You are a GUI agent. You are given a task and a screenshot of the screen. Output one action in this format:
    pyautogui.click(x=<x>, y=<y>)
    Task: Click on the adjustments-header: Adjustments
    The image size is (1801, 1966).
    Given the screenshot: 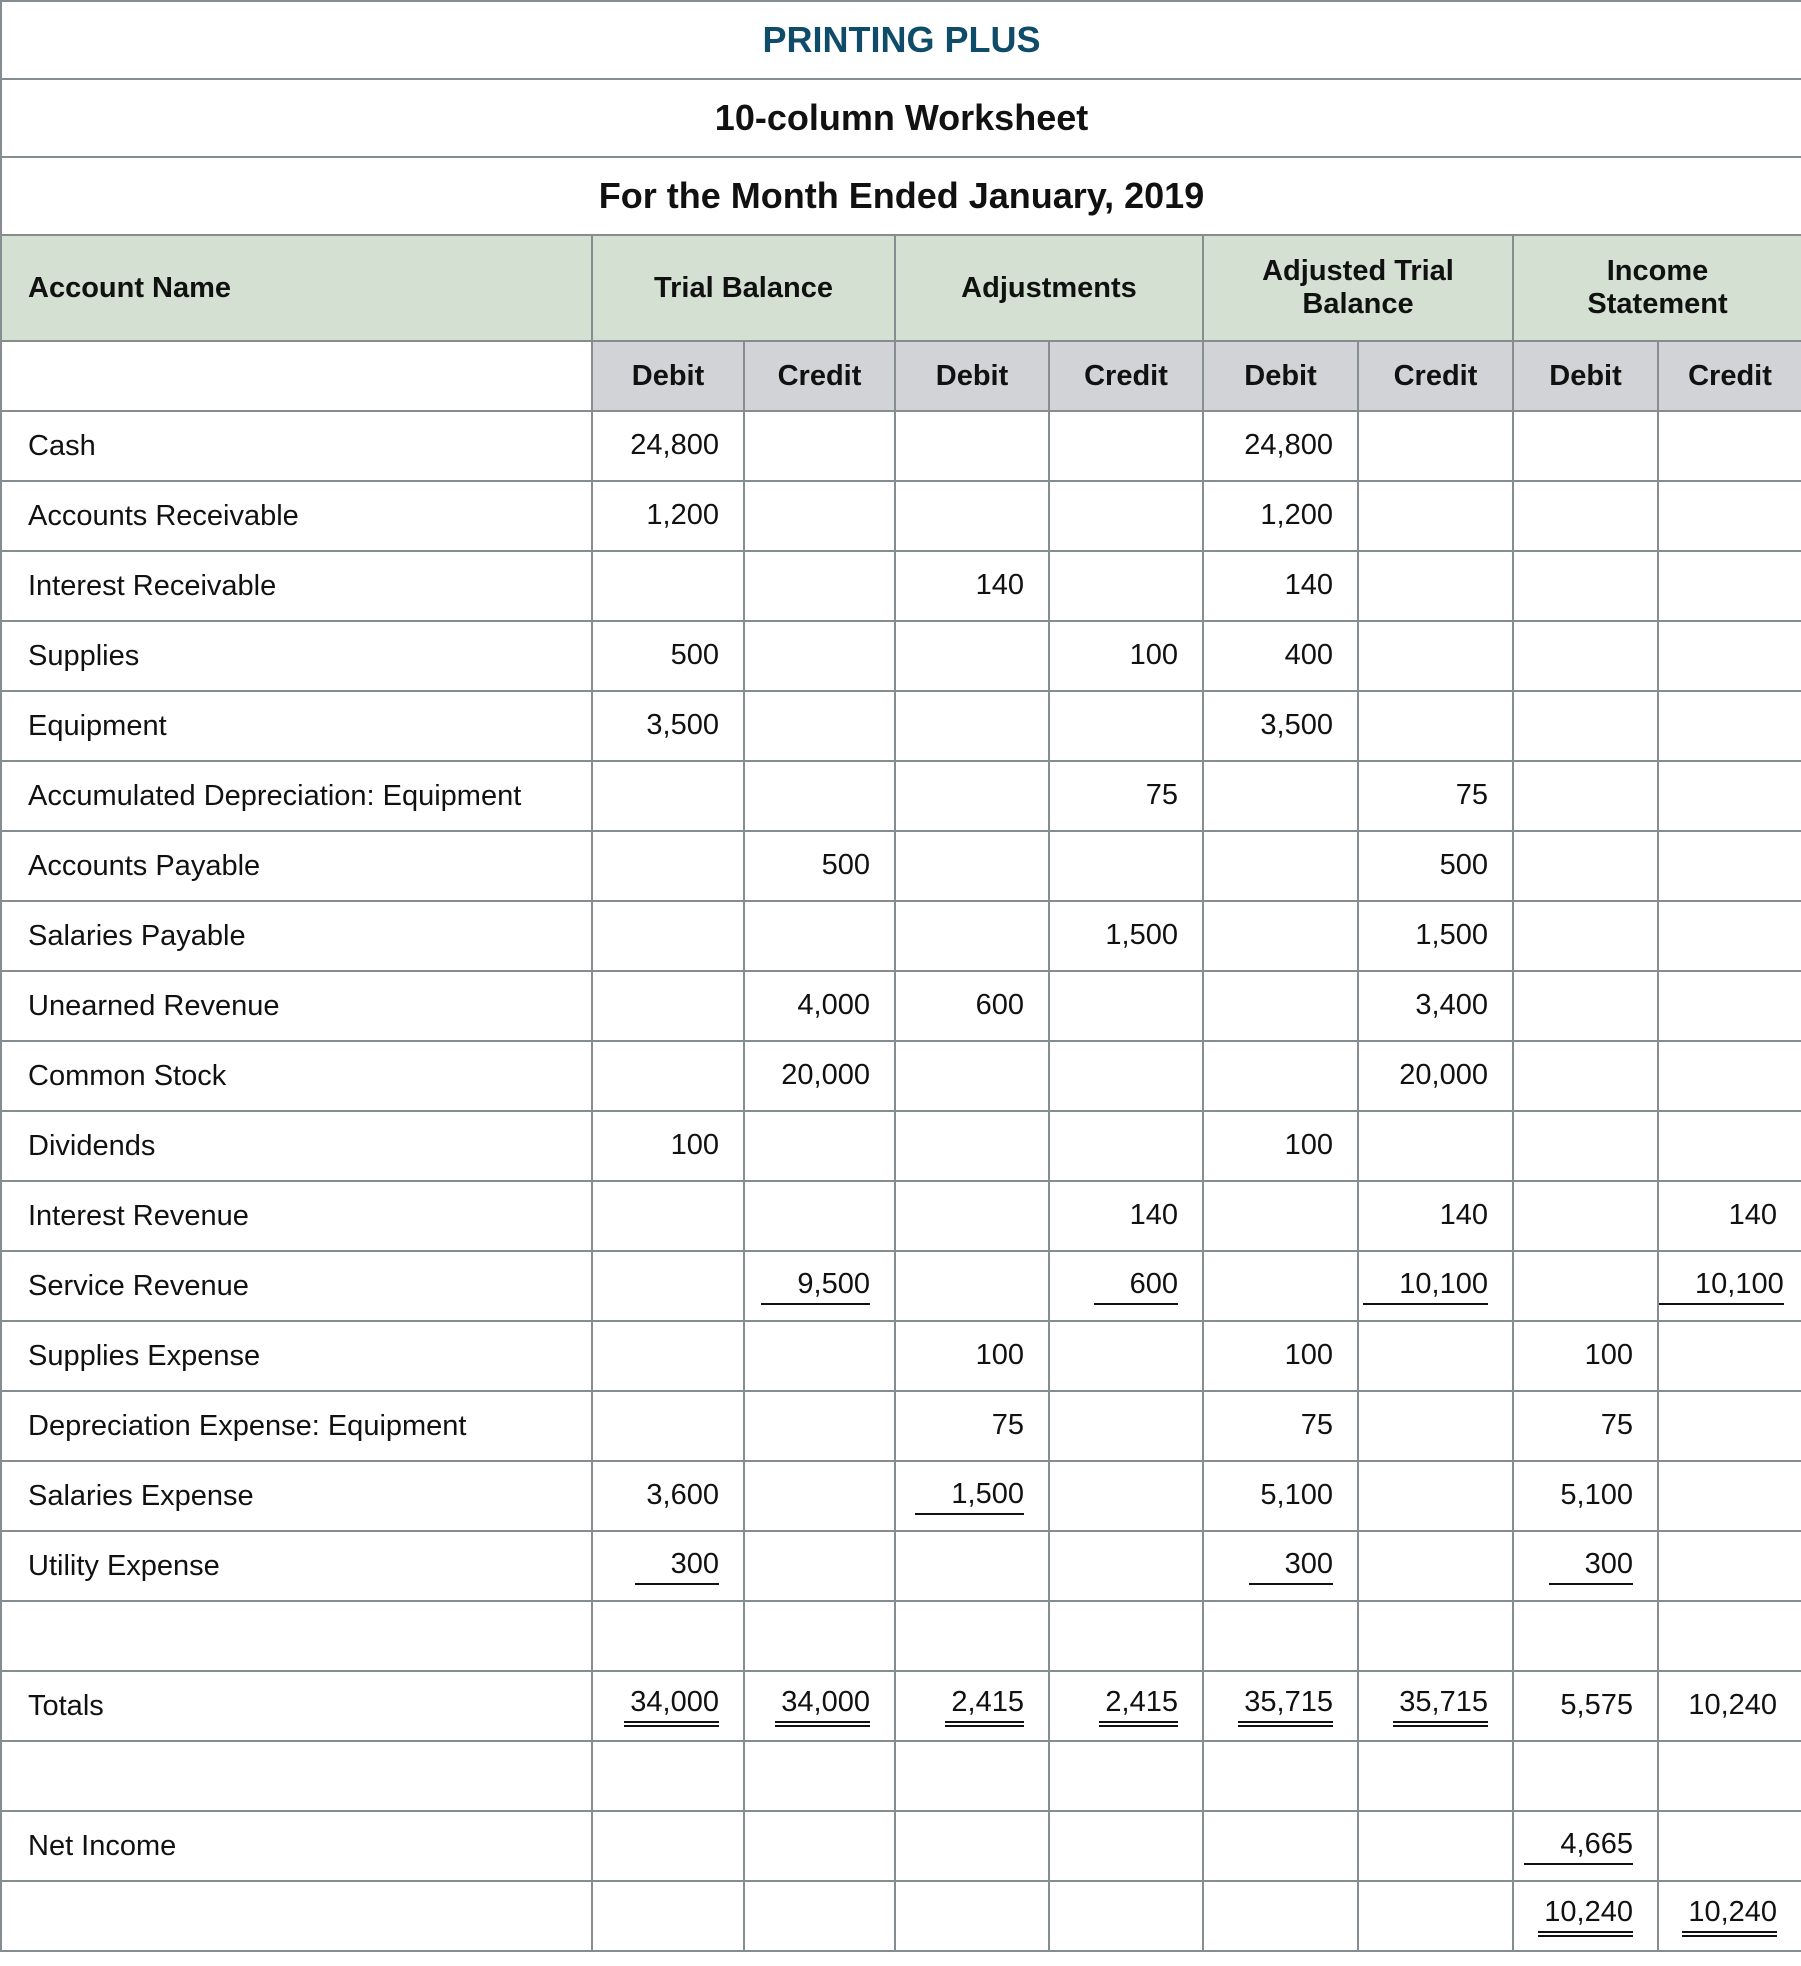 What is the action you would take?
    pyautogui.click(x=1049, y=288)
    